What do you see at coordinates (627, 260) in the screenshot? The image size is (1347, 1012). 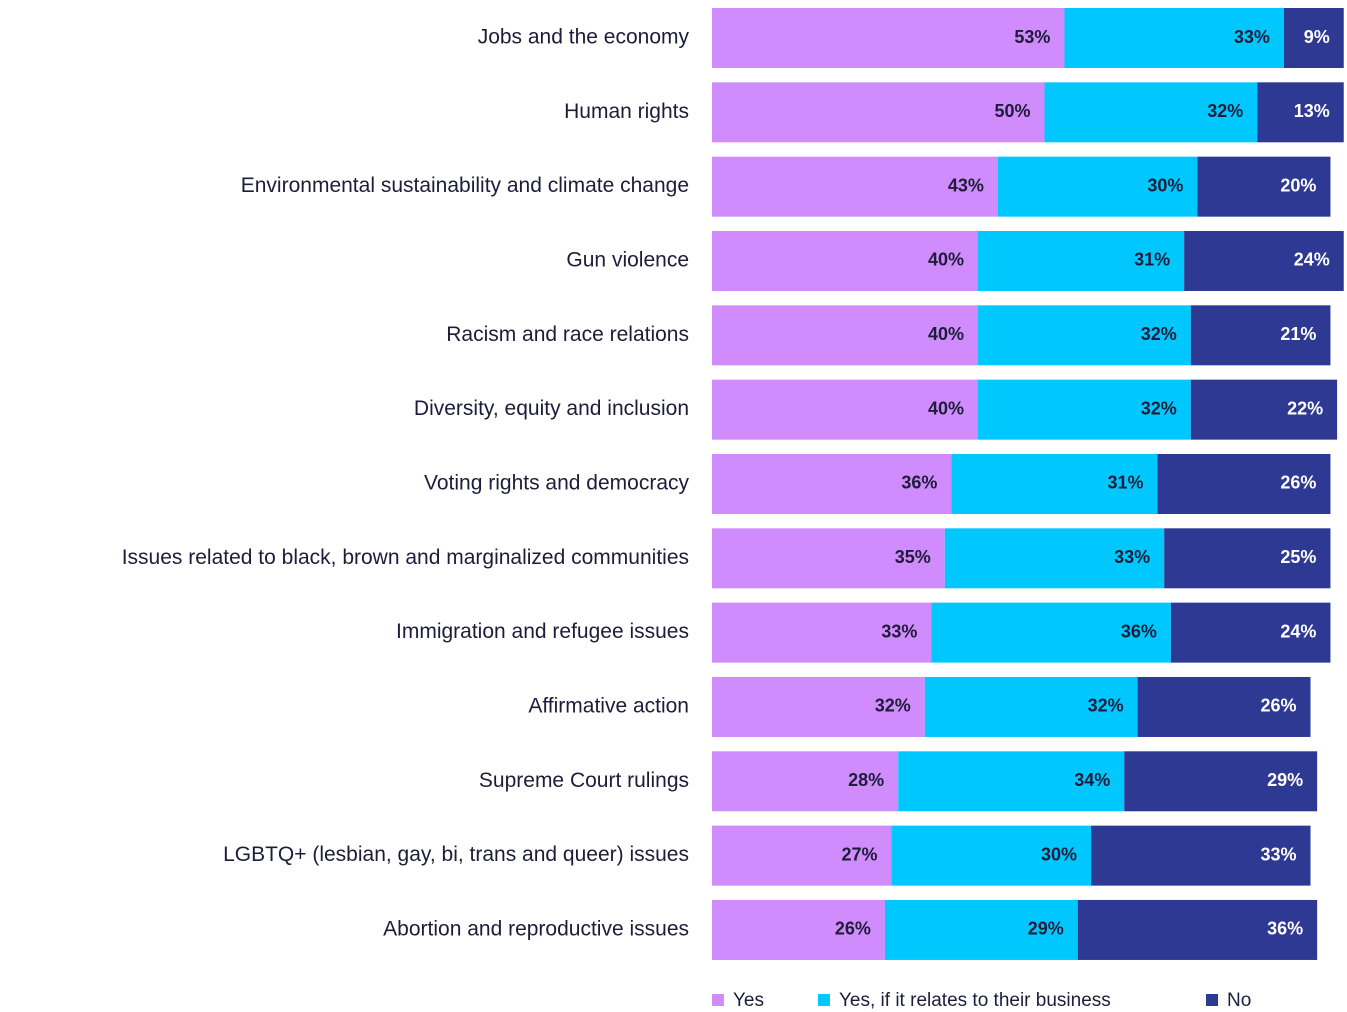 I see `category-label: Gun violence` at bounding box center [627, 260].